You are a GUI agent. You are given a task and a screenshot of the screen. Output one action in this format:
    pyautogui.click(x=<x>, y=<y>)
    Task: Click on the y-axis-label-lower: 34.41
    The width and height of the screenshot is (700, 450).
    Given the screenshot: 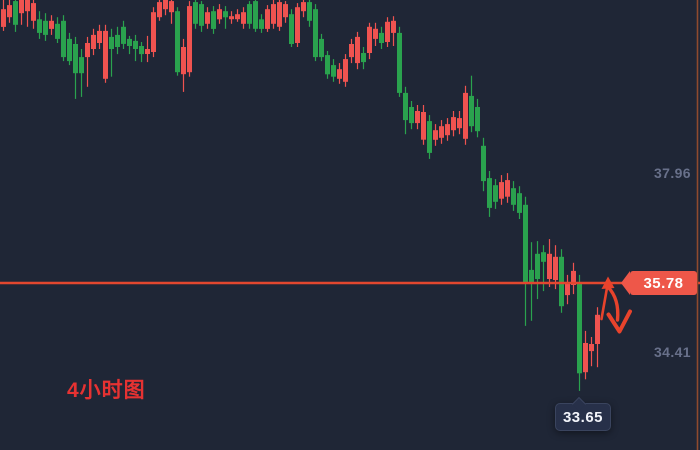 What is the action you would take?
    pyautogui.click(x=672, y=352)
    